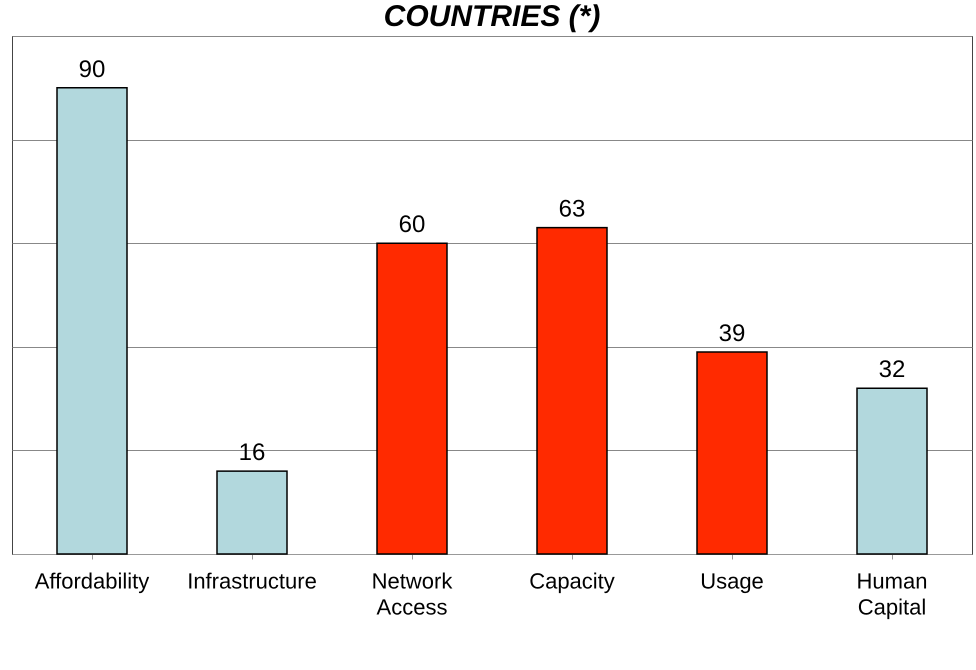  I want to click on x-tick-label: Network Access, so click(413, 594).